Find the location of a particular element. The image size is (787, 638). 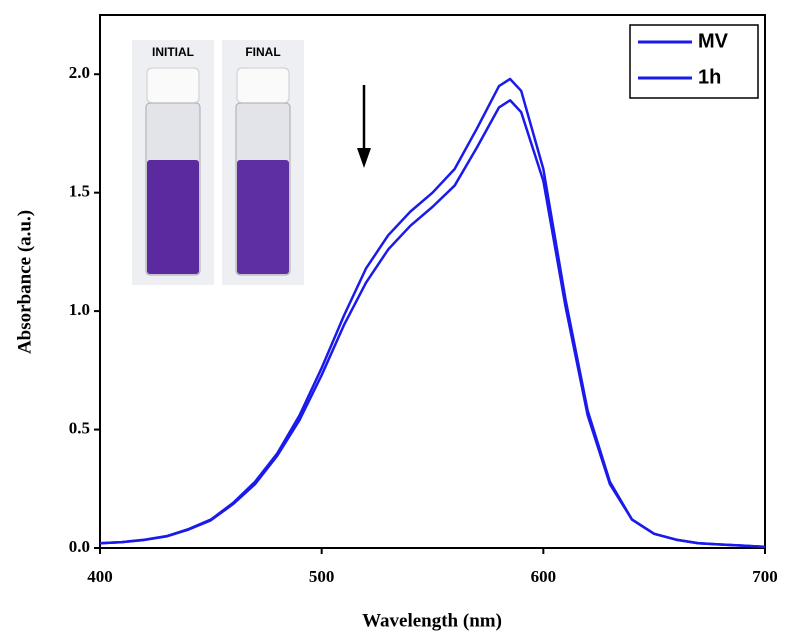

y-axis-label: Absorbance (a.u.) is located at coordinates (24, 282).